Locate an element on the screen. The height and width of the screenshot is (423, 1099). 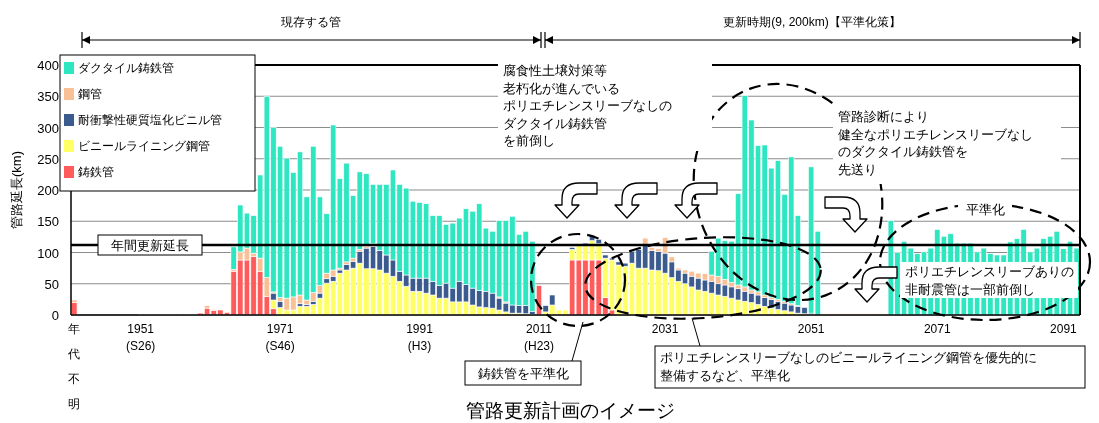
y-tick-label: 250 is located at coordinates (48, 159).